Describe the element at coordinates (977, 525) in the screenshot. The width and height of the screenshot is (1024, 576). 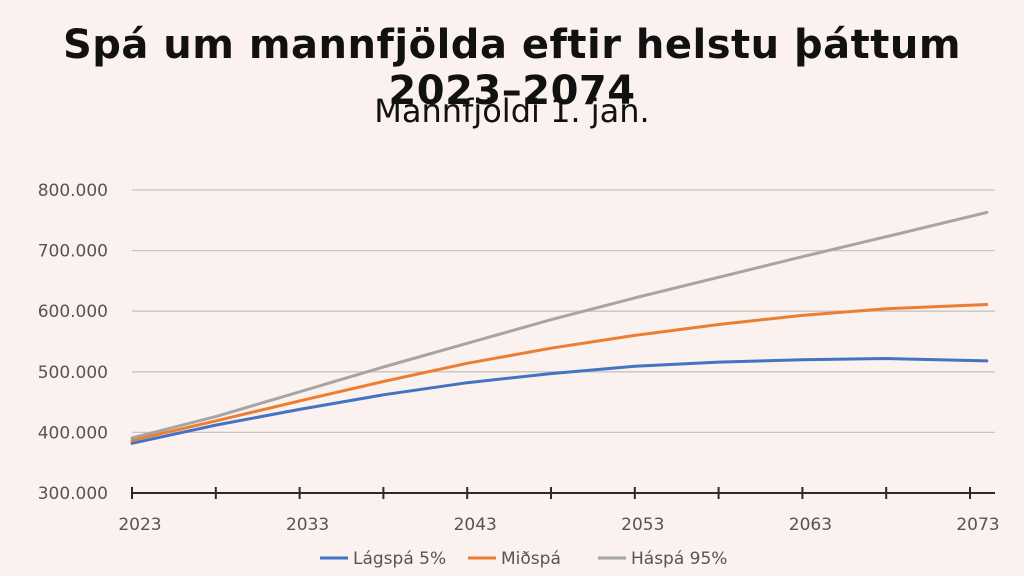
I see `x-tick-label: 2073` at that location.